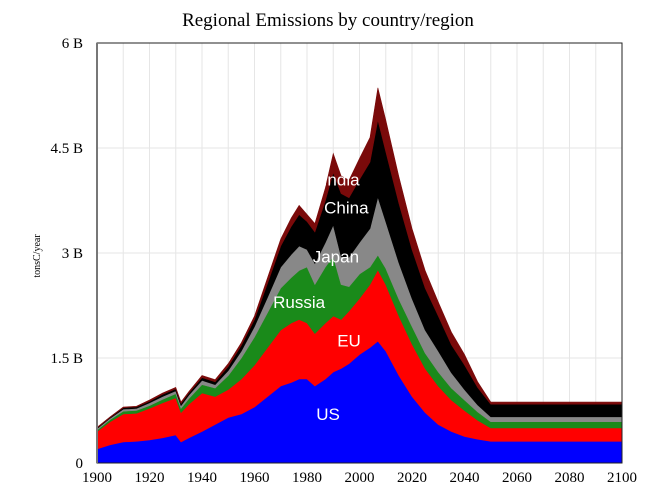 The width and height of the screenshot is (655, 490). Describe the element at coordinates (66, 149) in the screenshot. I see `y-tick-label: 4.5 B` at that location.